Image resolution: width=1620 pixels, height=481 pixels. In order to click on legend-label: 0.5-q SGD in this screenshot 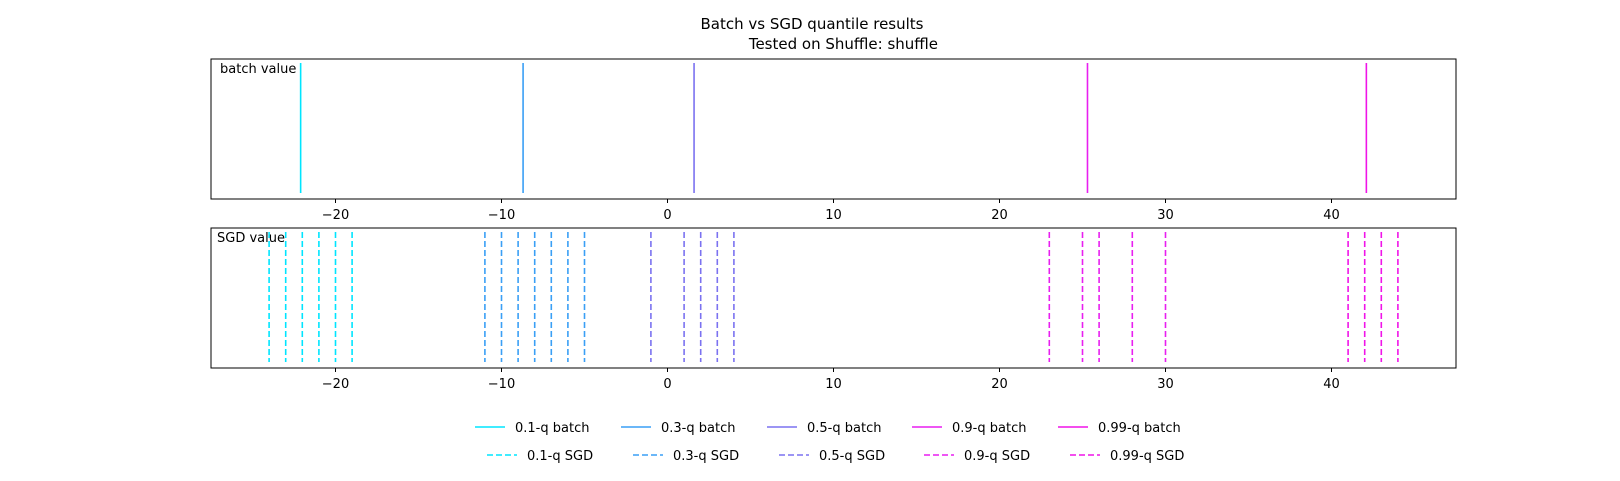, I will do `click(852, 456)`.